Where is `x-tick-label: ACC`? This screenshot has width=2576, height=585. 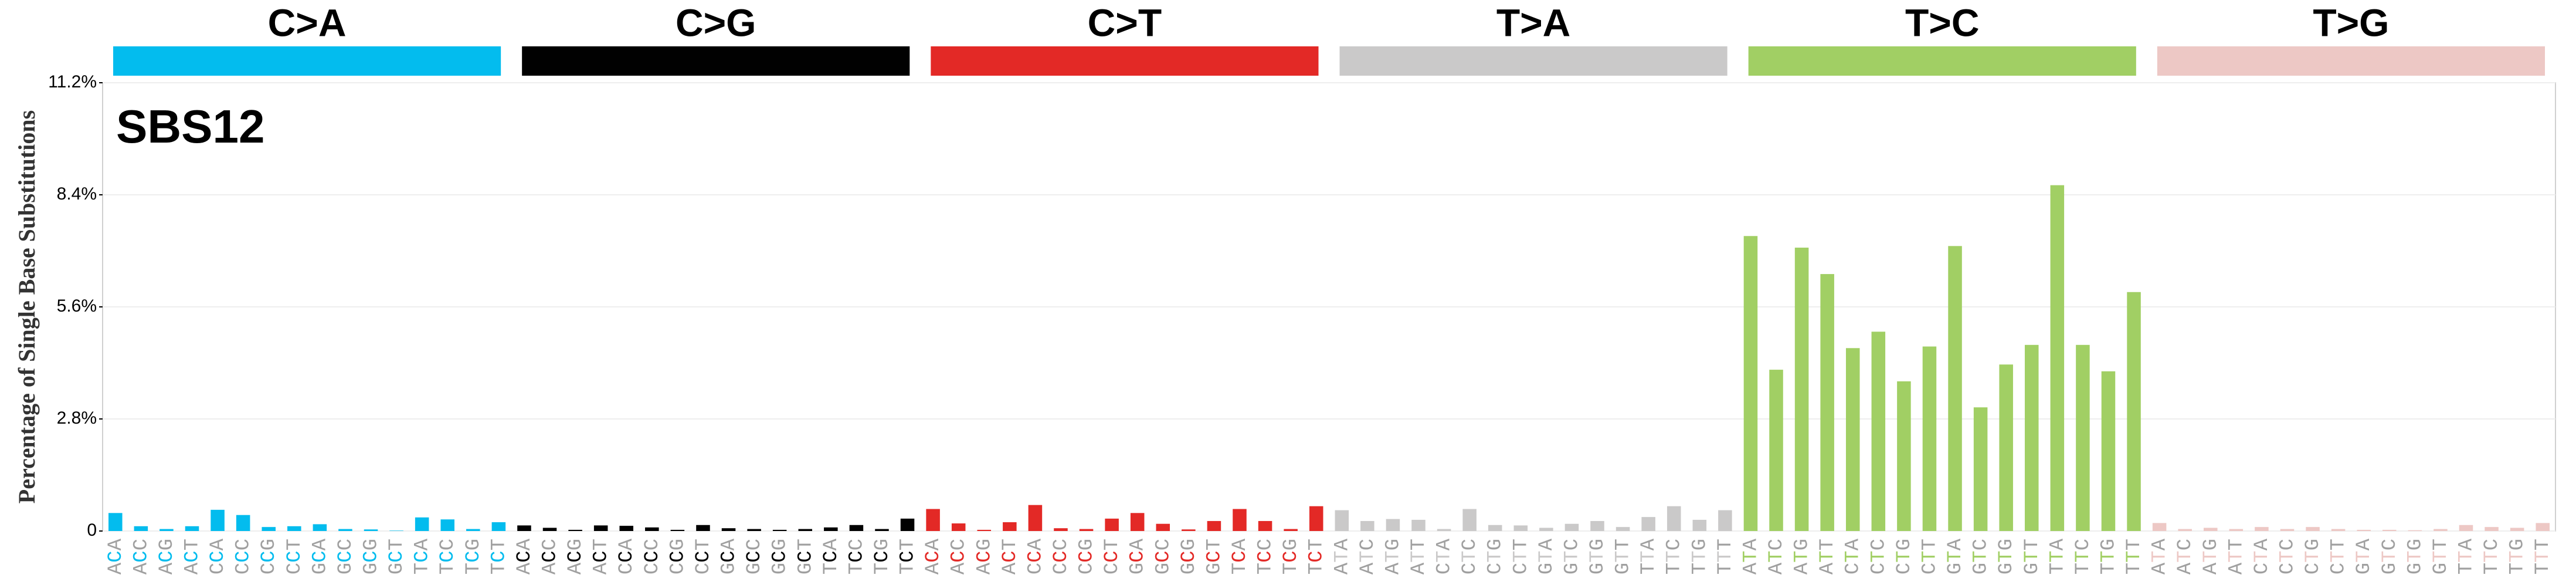
x-tick-label: ACC is located at coordinates (550, 556).